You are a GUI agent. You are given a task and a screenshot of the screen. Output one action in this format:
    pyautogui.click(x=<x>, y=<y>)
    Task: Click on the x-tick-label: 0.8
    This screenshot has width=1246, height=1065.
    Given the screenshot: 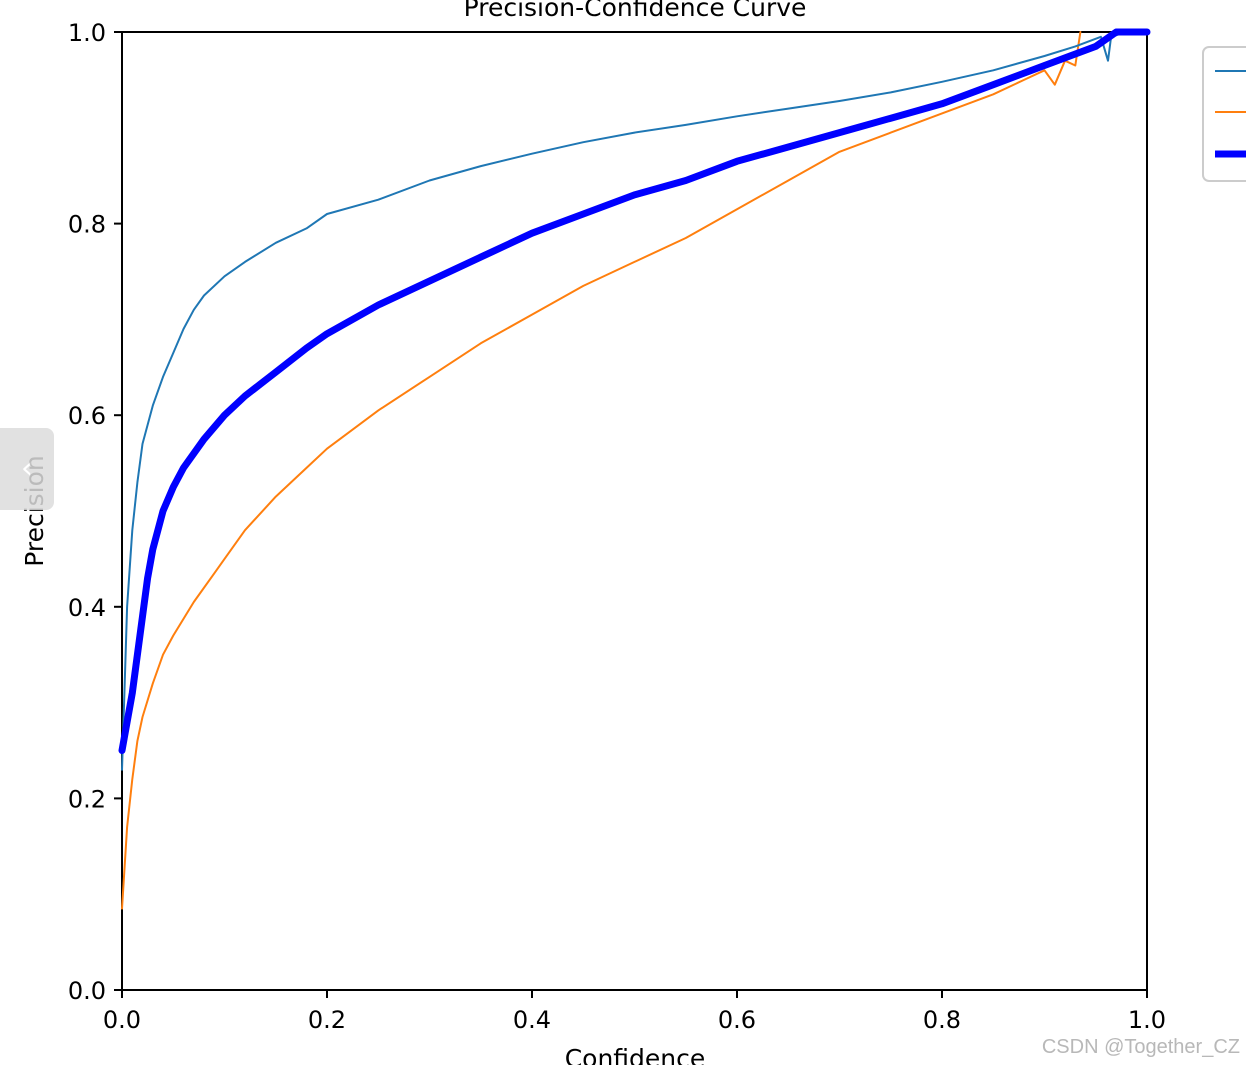 What is the action you would take?
    pyautogui.click(x=942, y=1020)
    